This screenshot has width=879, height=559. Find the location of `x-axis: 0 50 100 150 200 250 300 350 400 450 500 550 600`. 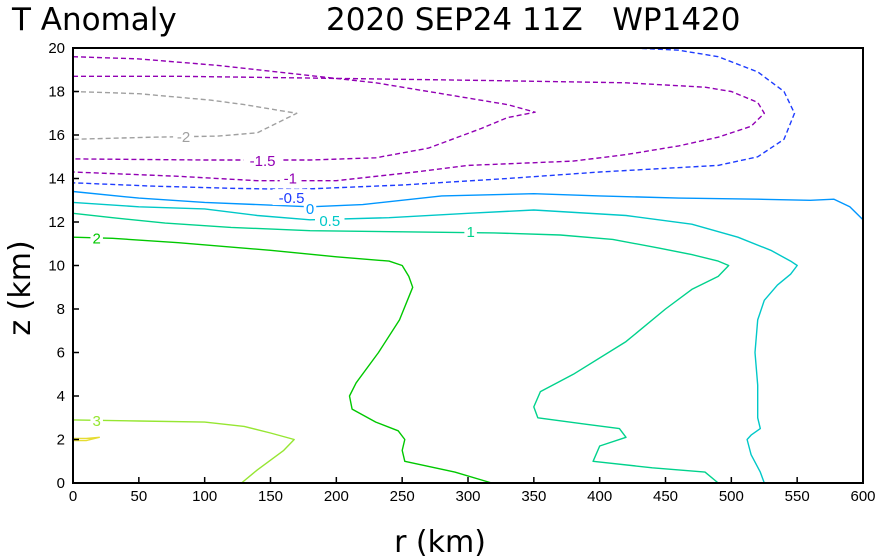

x-axis: 0 50 100 150 200 250 300 350 400 450 500 550 600 is located at coordinates (472, 491).